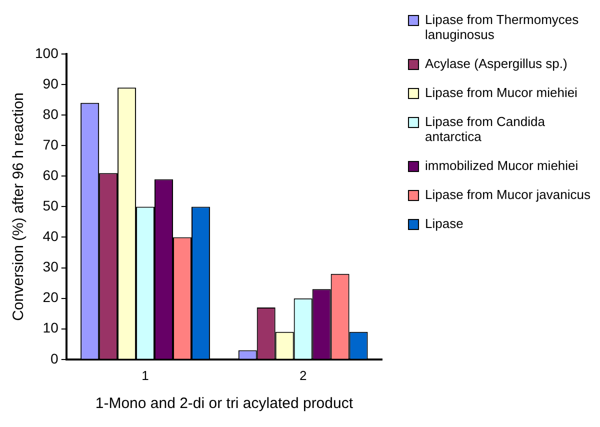  Describe the element at coordinates (501, 165) in the screenshot. I see `legend-label: immobilized Mucor miehiei` at that location.